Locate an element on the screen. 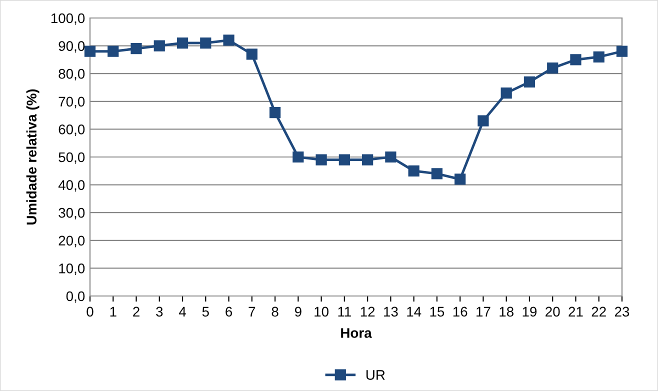 The width and height of the screenshot is (658, 391). y-tick-label: 40,0 is located at coordinates (71, 186).